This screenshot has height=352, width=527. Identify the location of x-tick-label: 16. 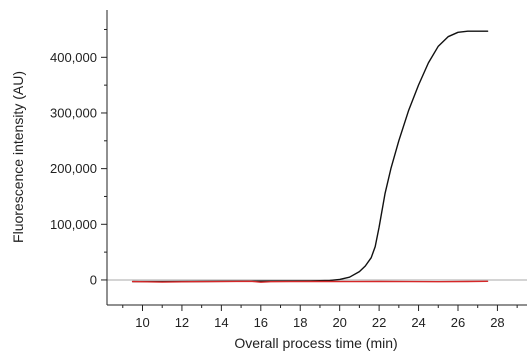
(261, 322).